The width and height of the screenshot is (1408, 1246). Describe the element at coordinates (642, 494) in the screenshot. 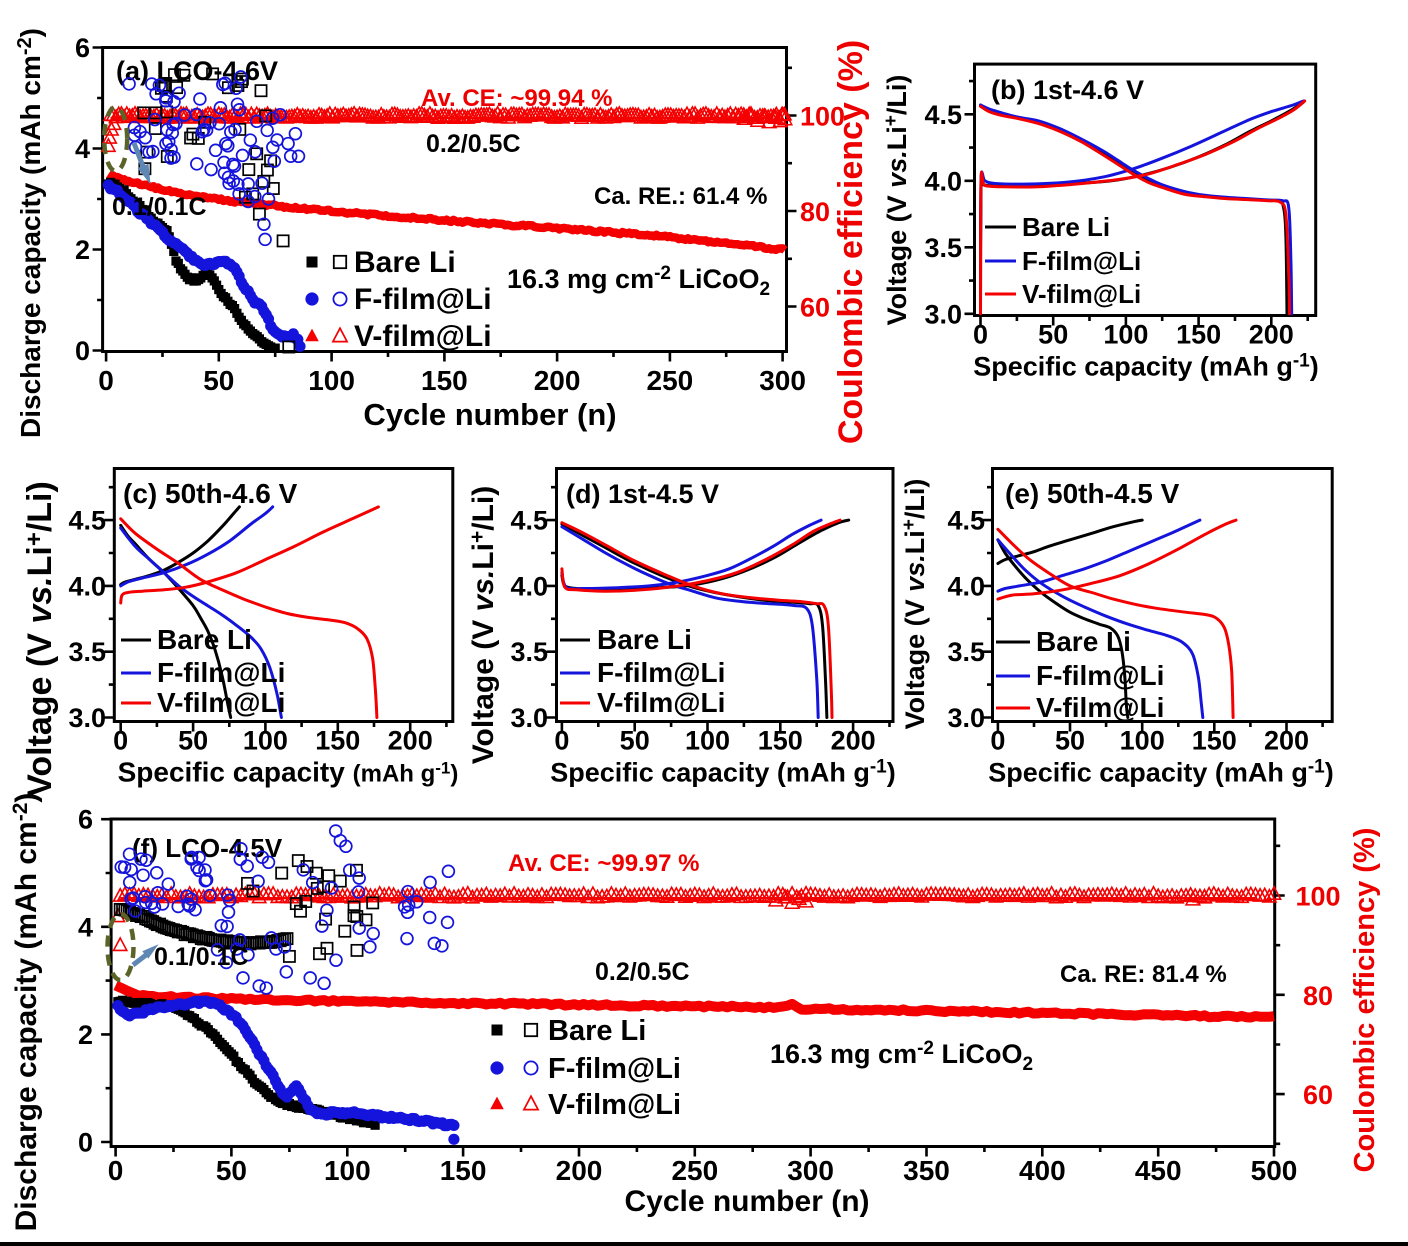

I see `svg-text: (d) 1st-4.5 V` at that location.